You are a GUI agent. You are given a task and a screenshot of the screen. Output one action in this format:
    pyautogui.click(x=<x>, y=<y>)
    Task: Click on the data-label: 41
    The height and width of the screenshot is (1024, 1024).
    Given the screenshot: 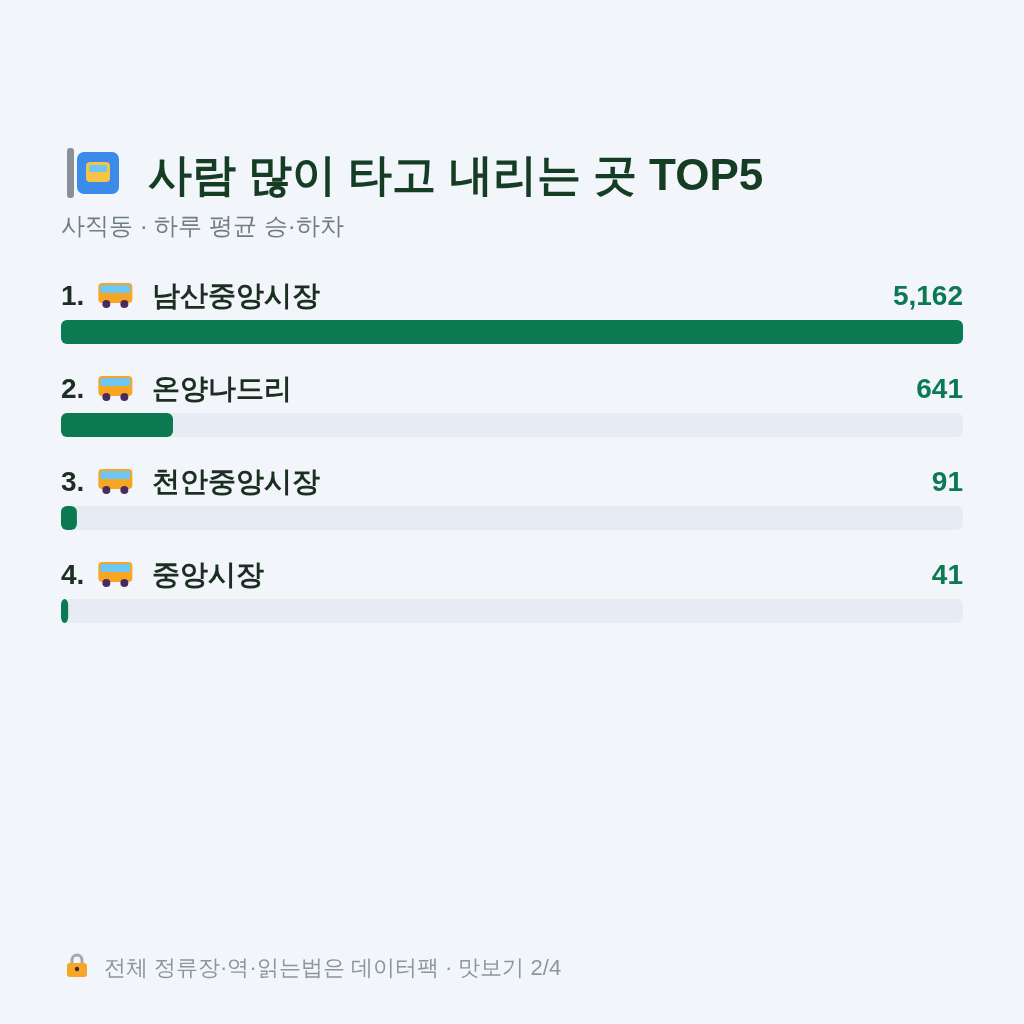 What is the action you would take?
    pyautogui.click(x=947, y=574)
    